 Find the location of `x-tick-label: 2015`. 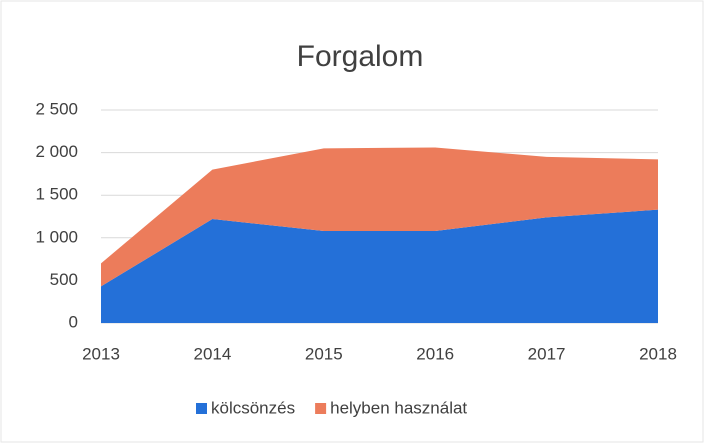

x-tick-label: 2015 is located at coordinates (324, 353).